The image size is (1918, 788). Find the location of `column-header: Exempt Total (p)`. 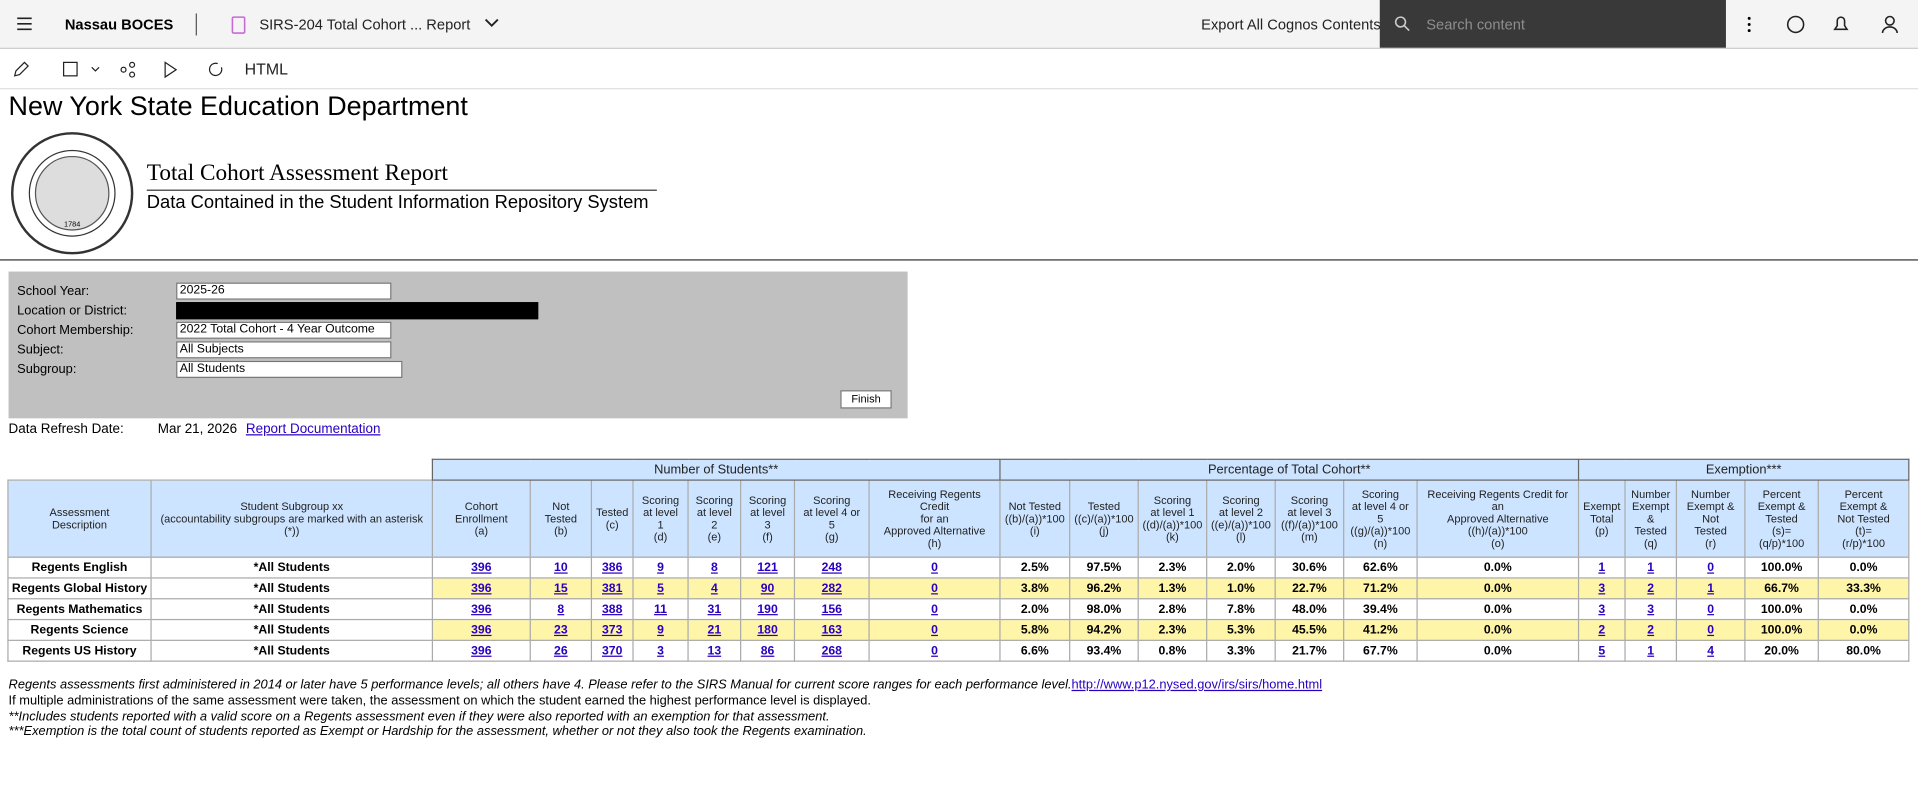

column-header: Exempt Total (p) is located at coordinates (1601, 518).